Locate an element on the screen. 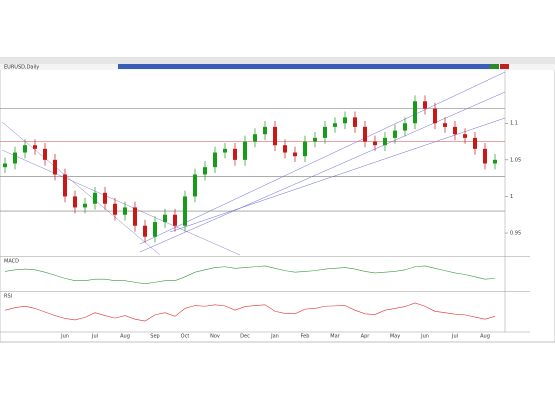 The image size is (555, 404). x-tick-label: May is located at coordinates (395, 337).